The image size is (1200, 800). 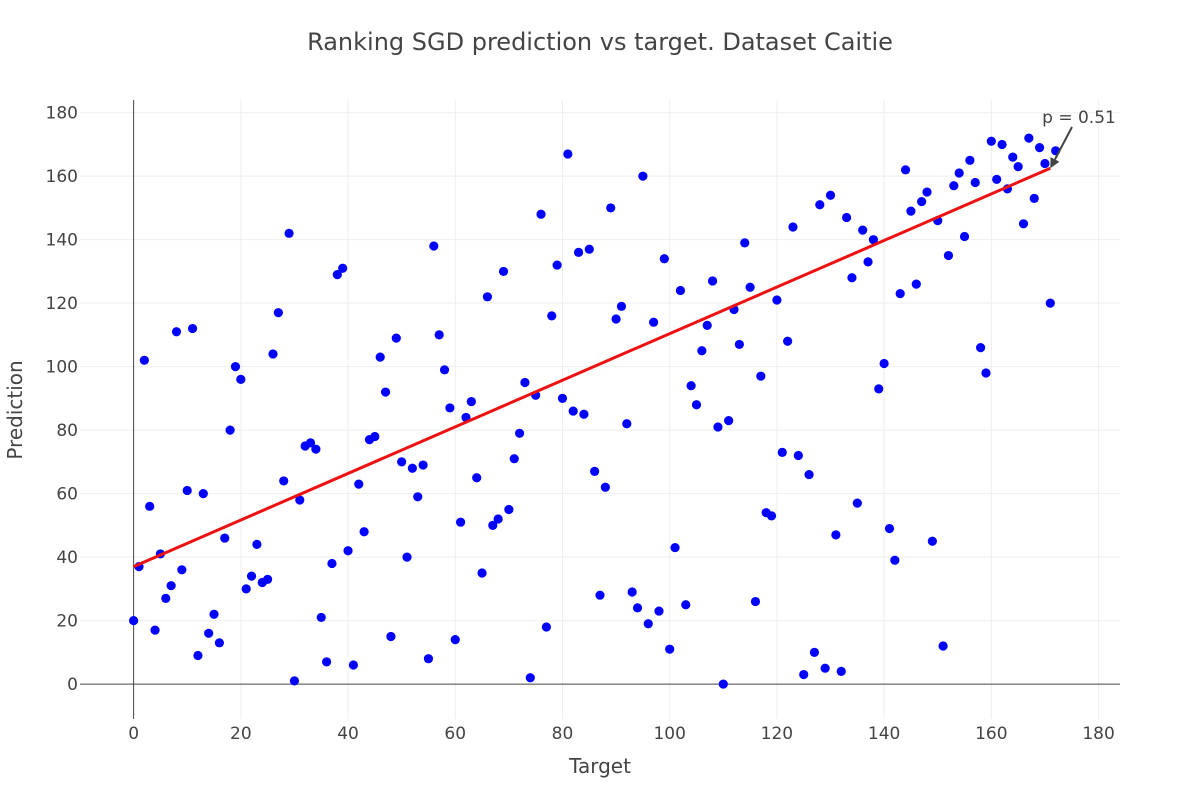 What do you see at coordinates (1079, 118) in the screenshot?
I see `annotation-label: p = 0.51` at bounding box center [1079, 118].